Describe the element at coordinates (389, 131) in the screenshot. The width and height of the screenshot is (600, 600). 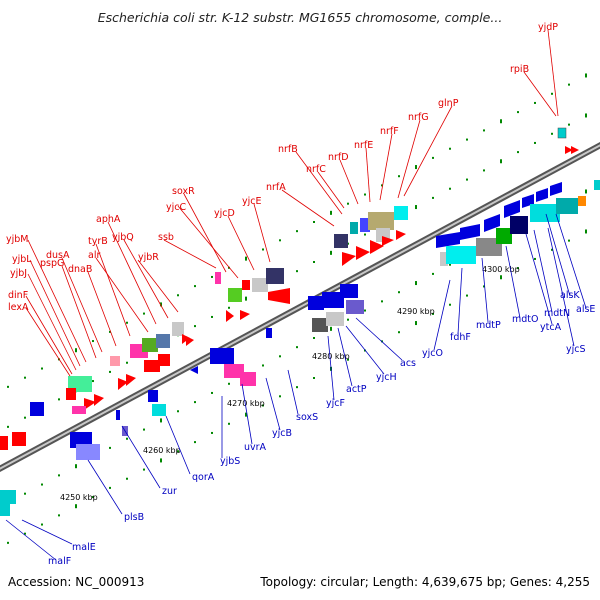
I see `gene-label: nrfF` at that location.